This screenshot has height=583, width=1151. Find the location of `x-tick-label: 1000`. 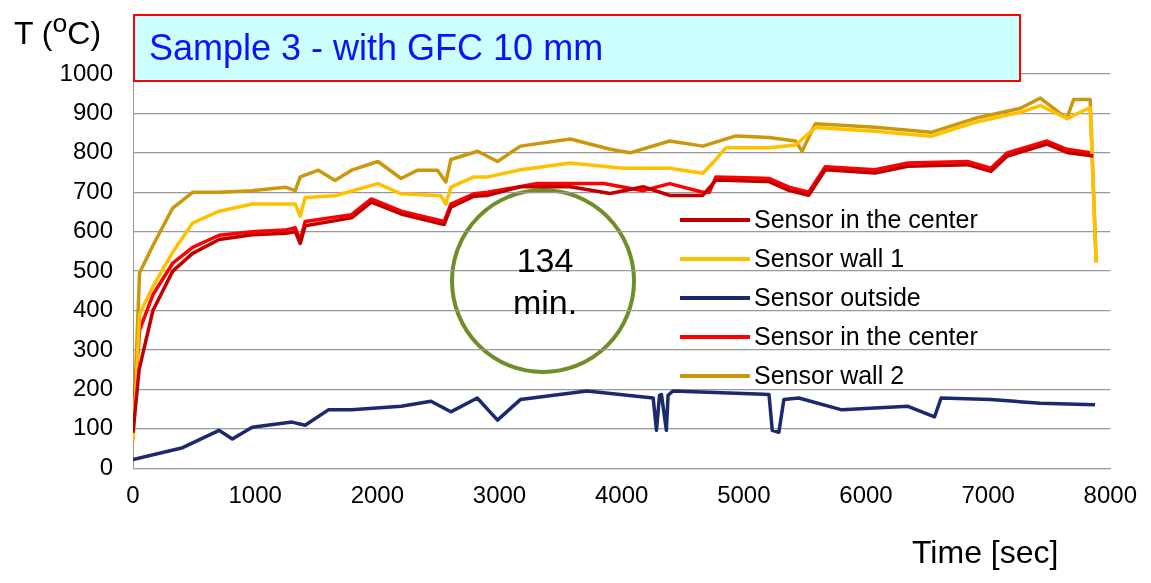

x-tick-label: 1000 is located at coordinates (255, 495).